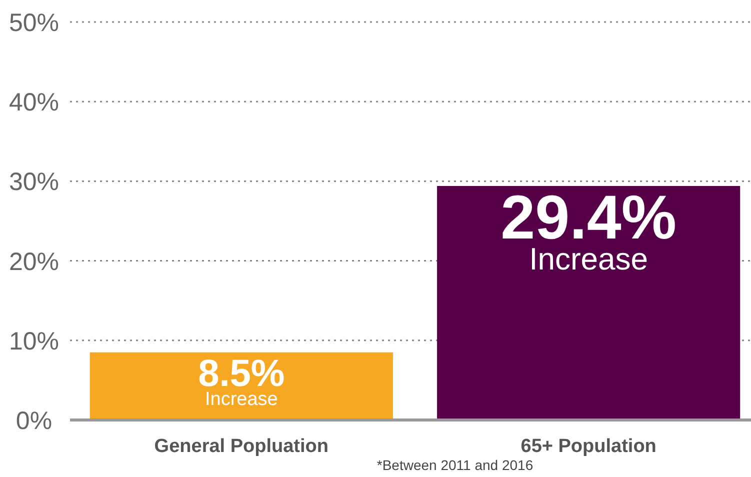 The image size is (751, 477). What do you see at coordinates (455, 465) in the screenshot?
I see `text: *Between 2011 and 2016` at bounding box center [455, 465].